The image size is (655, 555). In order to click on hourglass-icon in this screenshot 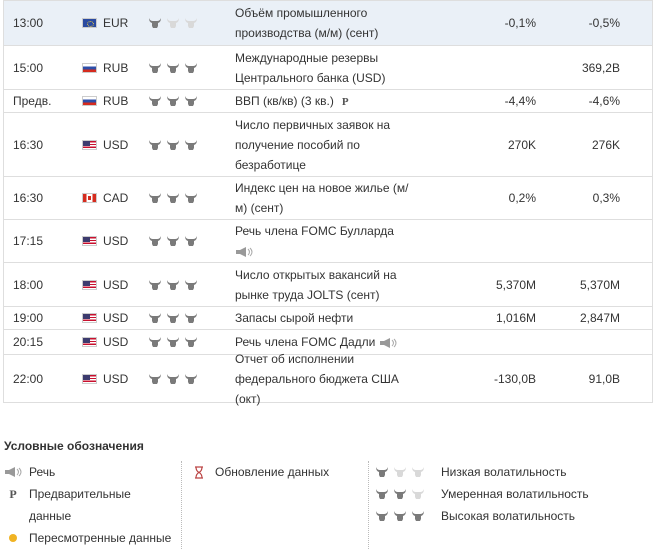, I will do `click(199, 472)`.